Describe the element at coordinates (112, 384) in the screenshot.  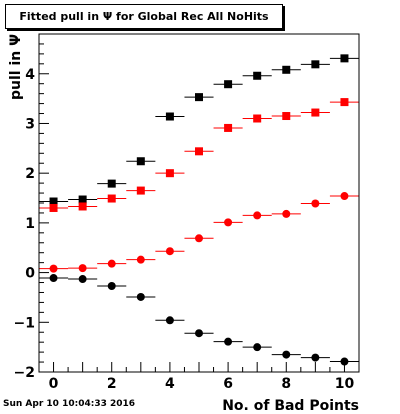
I see `x-tick-label: 2` at that location.